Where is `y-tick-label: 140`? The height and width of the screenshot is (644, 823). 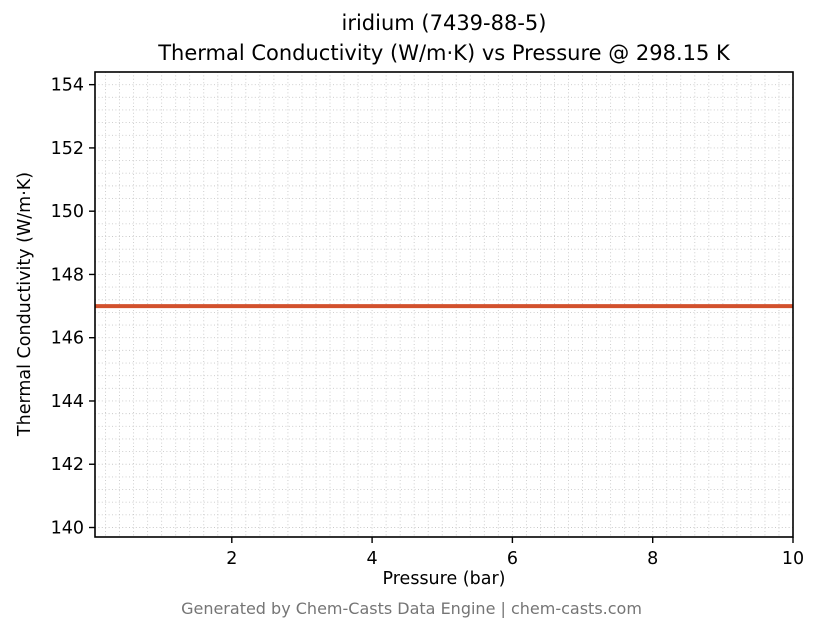 y-tick-label: 140 is located at coordinates (67, 529).